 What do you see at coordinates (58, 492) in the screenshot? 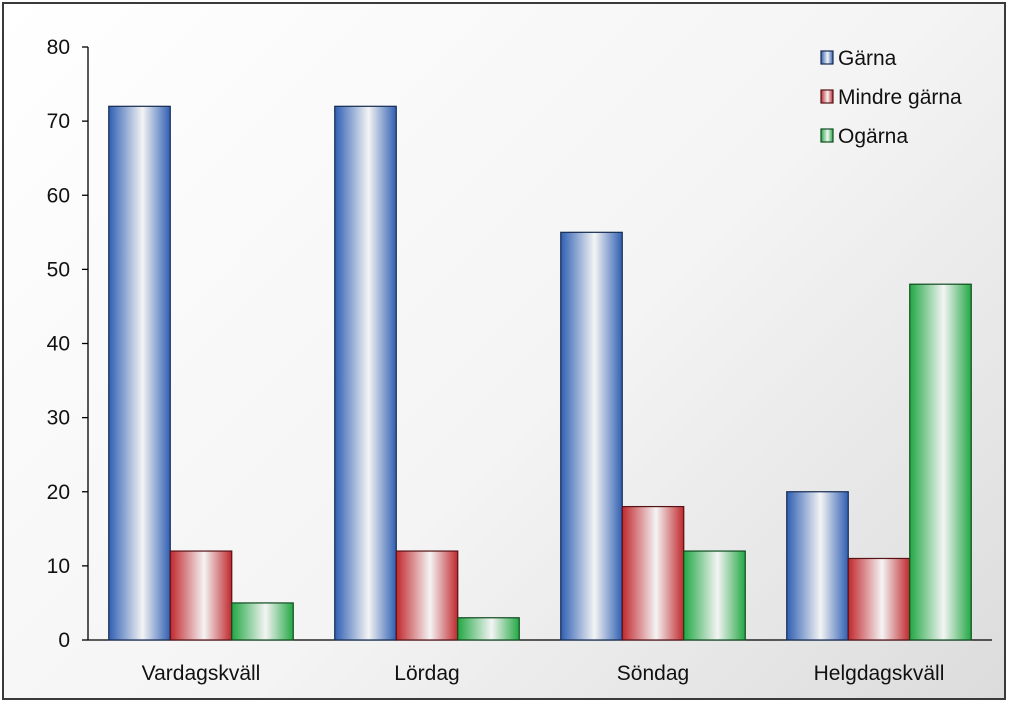
I see `y-tick-label: 20` at bounding box center [58, 492].